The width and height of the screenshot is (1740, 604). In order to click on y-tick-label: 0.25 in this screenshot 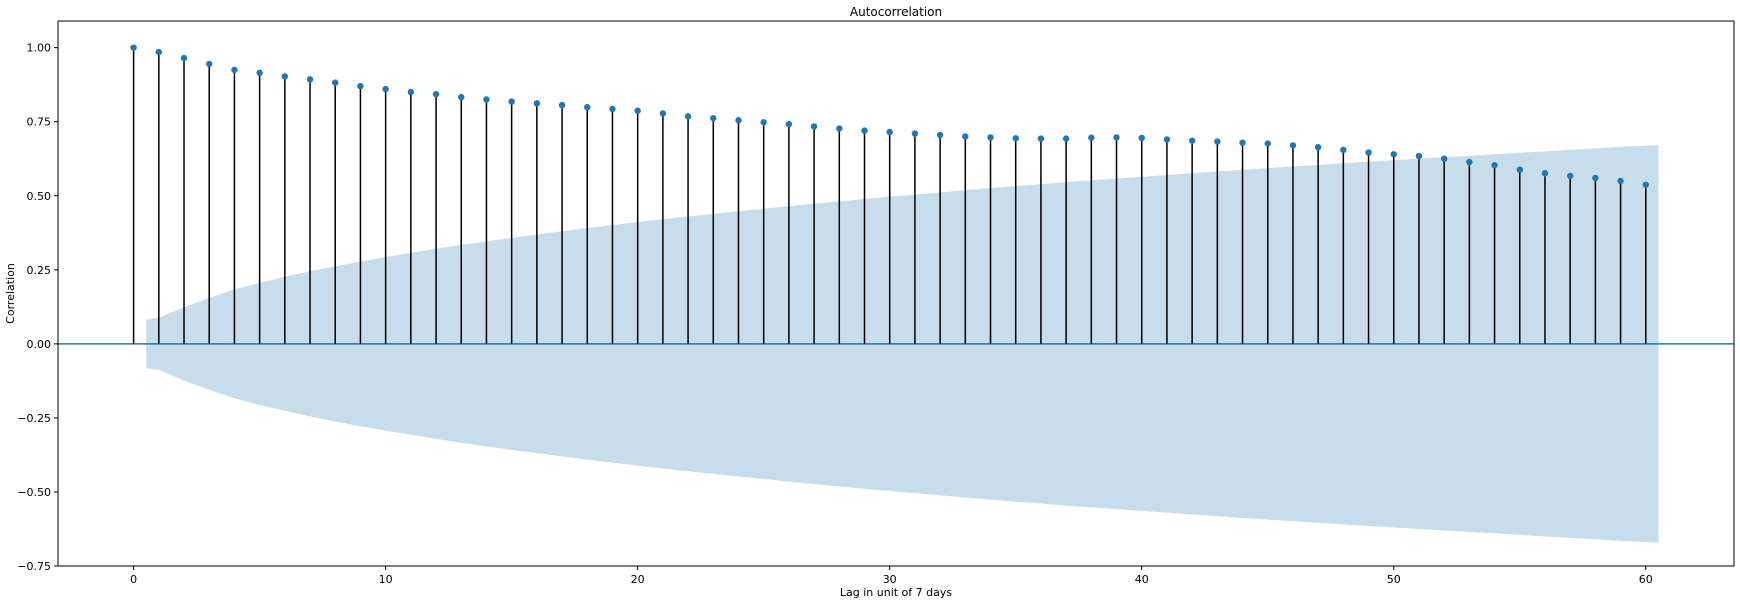, I will do `click(39, 270)`.